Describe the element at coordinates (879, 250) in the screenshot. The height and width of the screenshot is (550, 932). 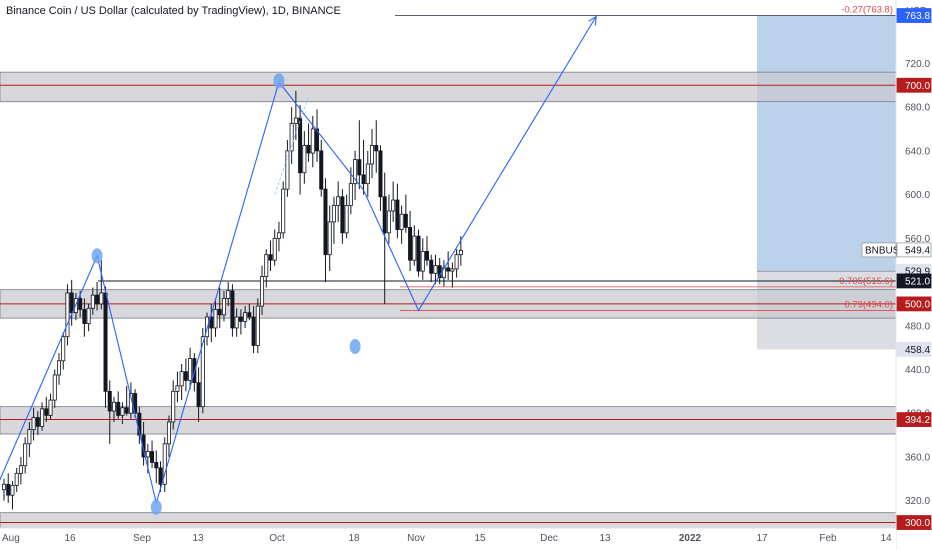
I see `symbol-tag` at that location.